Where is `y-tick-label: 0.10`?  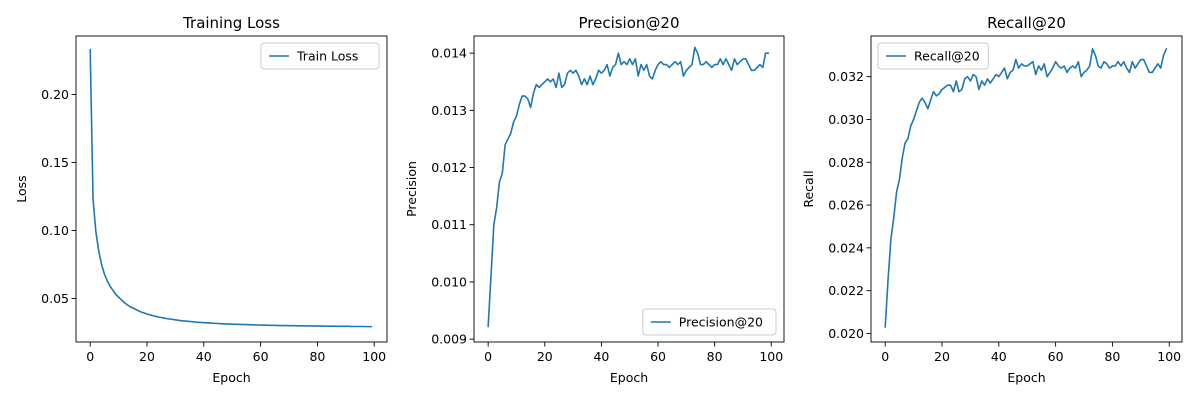 y-tick-label: 0.10 is located at coordinates (55, 230).